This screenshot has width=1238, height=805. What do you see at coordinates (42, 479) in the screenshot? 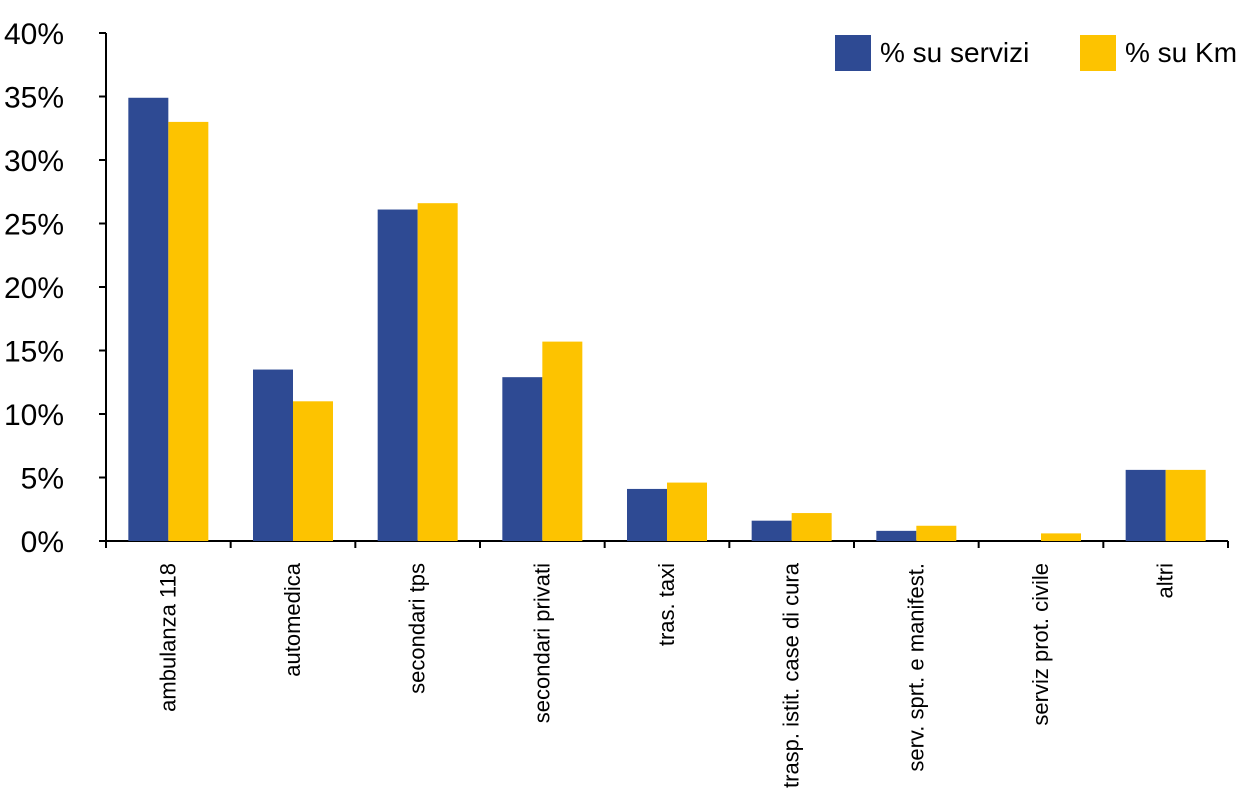
I see `y-tick-label: 5%` at bounding box center [42, 479].